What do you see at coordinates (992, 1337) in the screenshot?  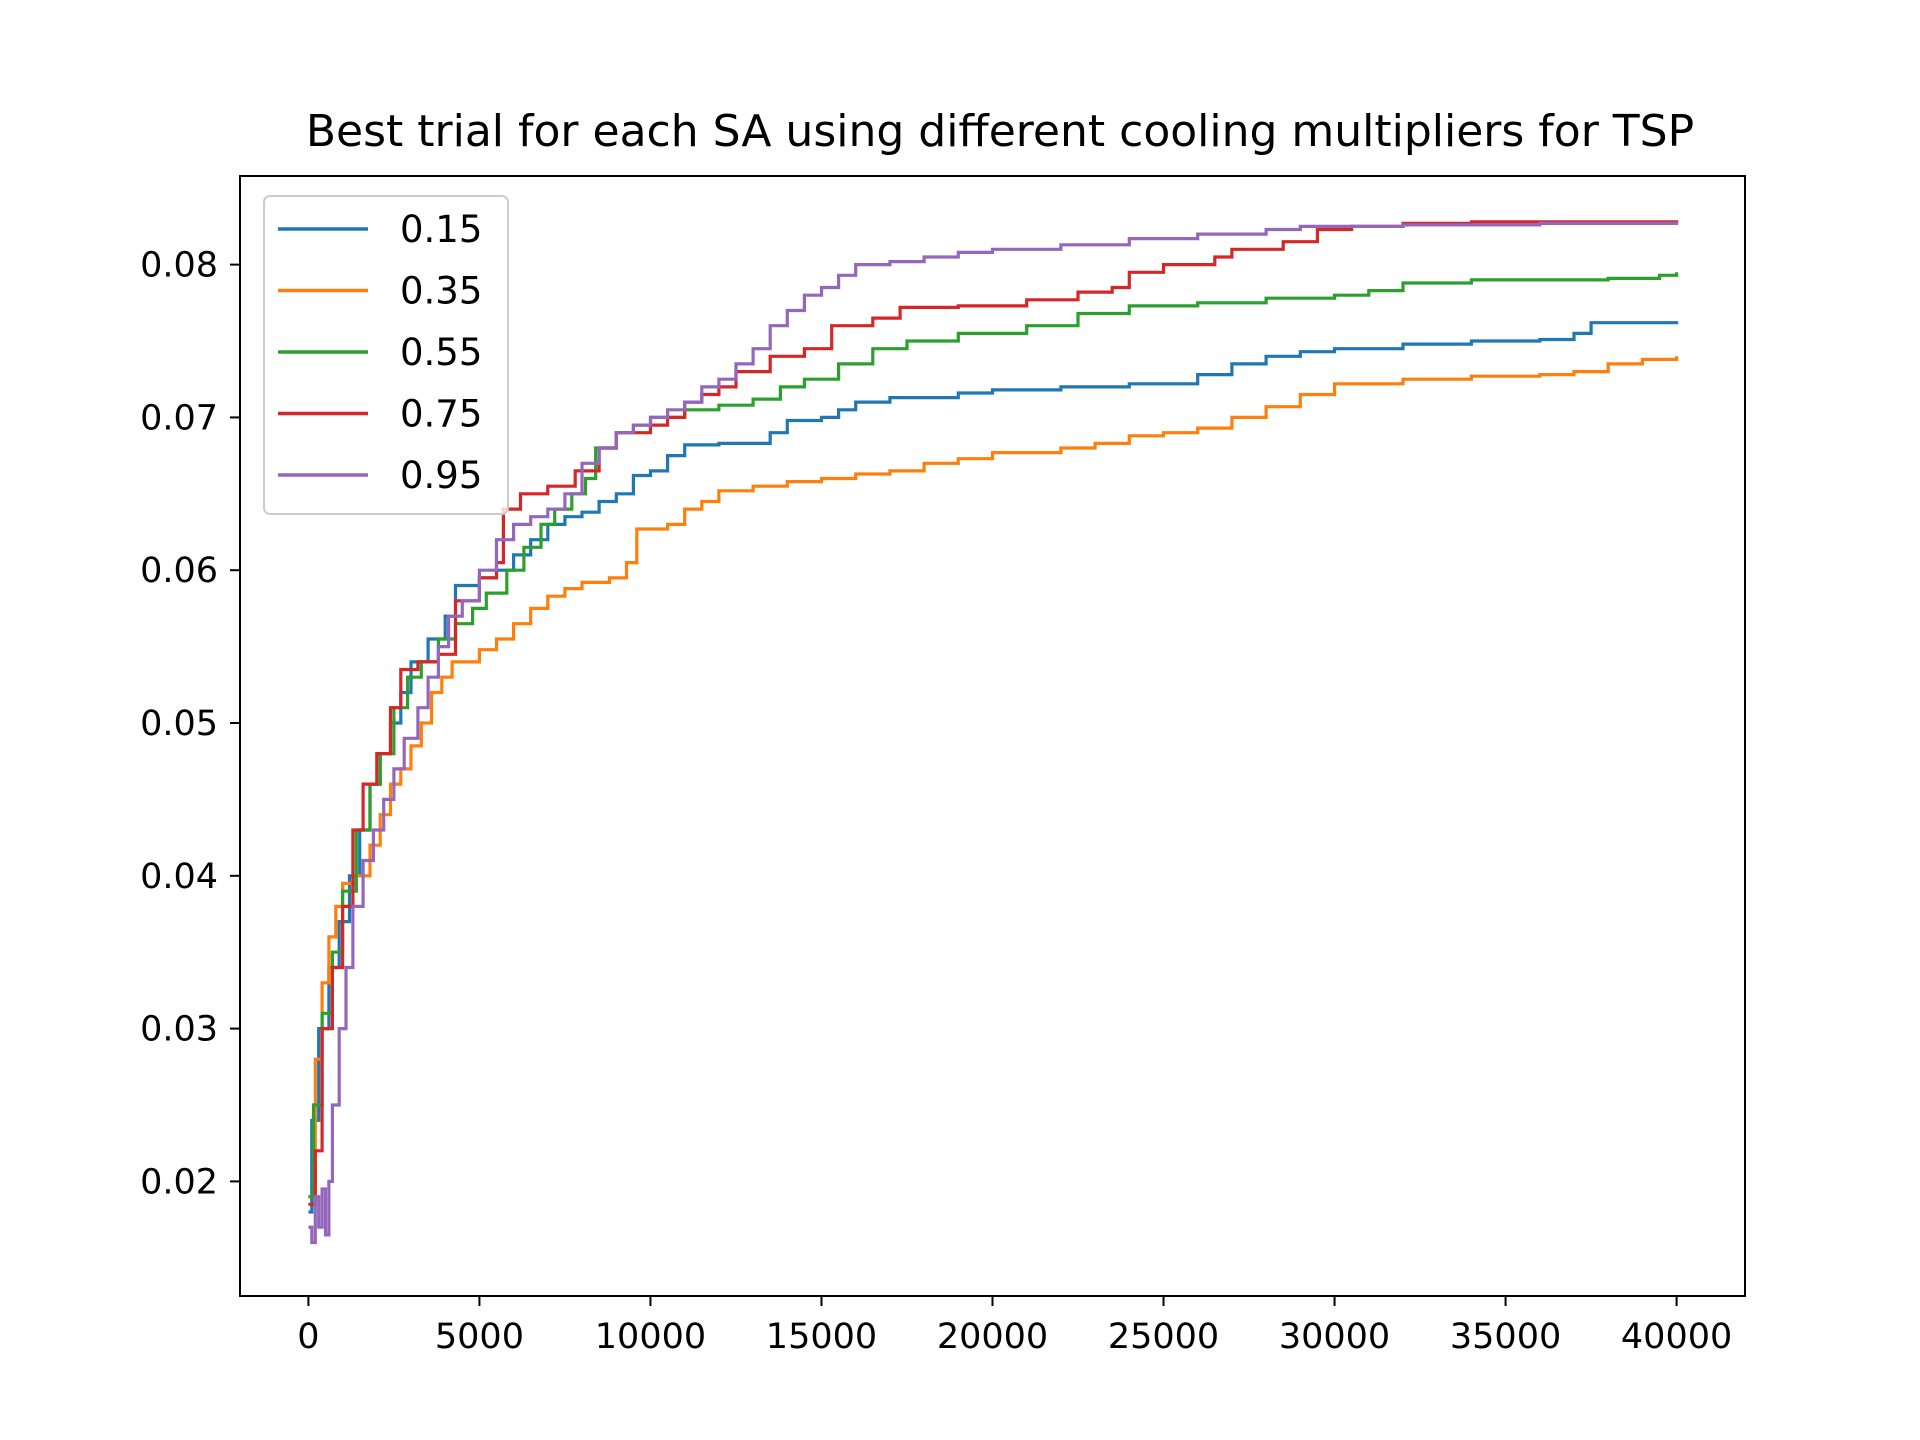 I see `x-tick-label: 20000` at bounding box center [992, 1337].